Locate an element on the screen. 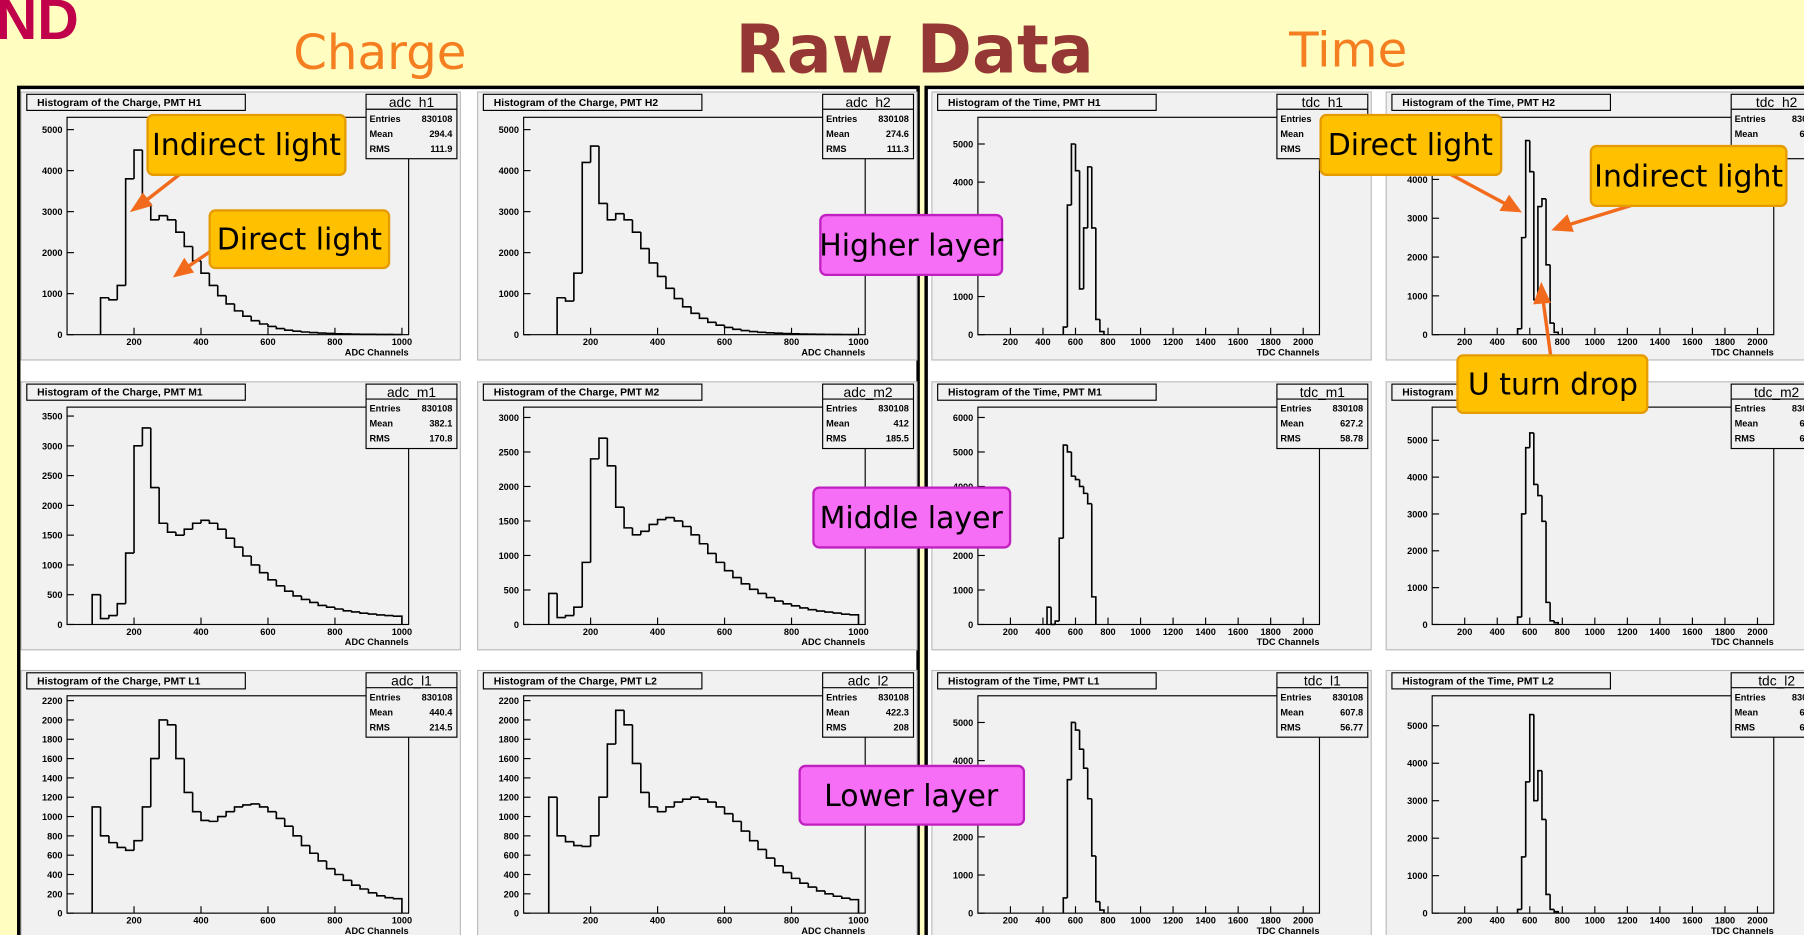 The height and width of the screenshot is (935, 1804). x-tick-label: 1000 is located at coordinates (858, 920).